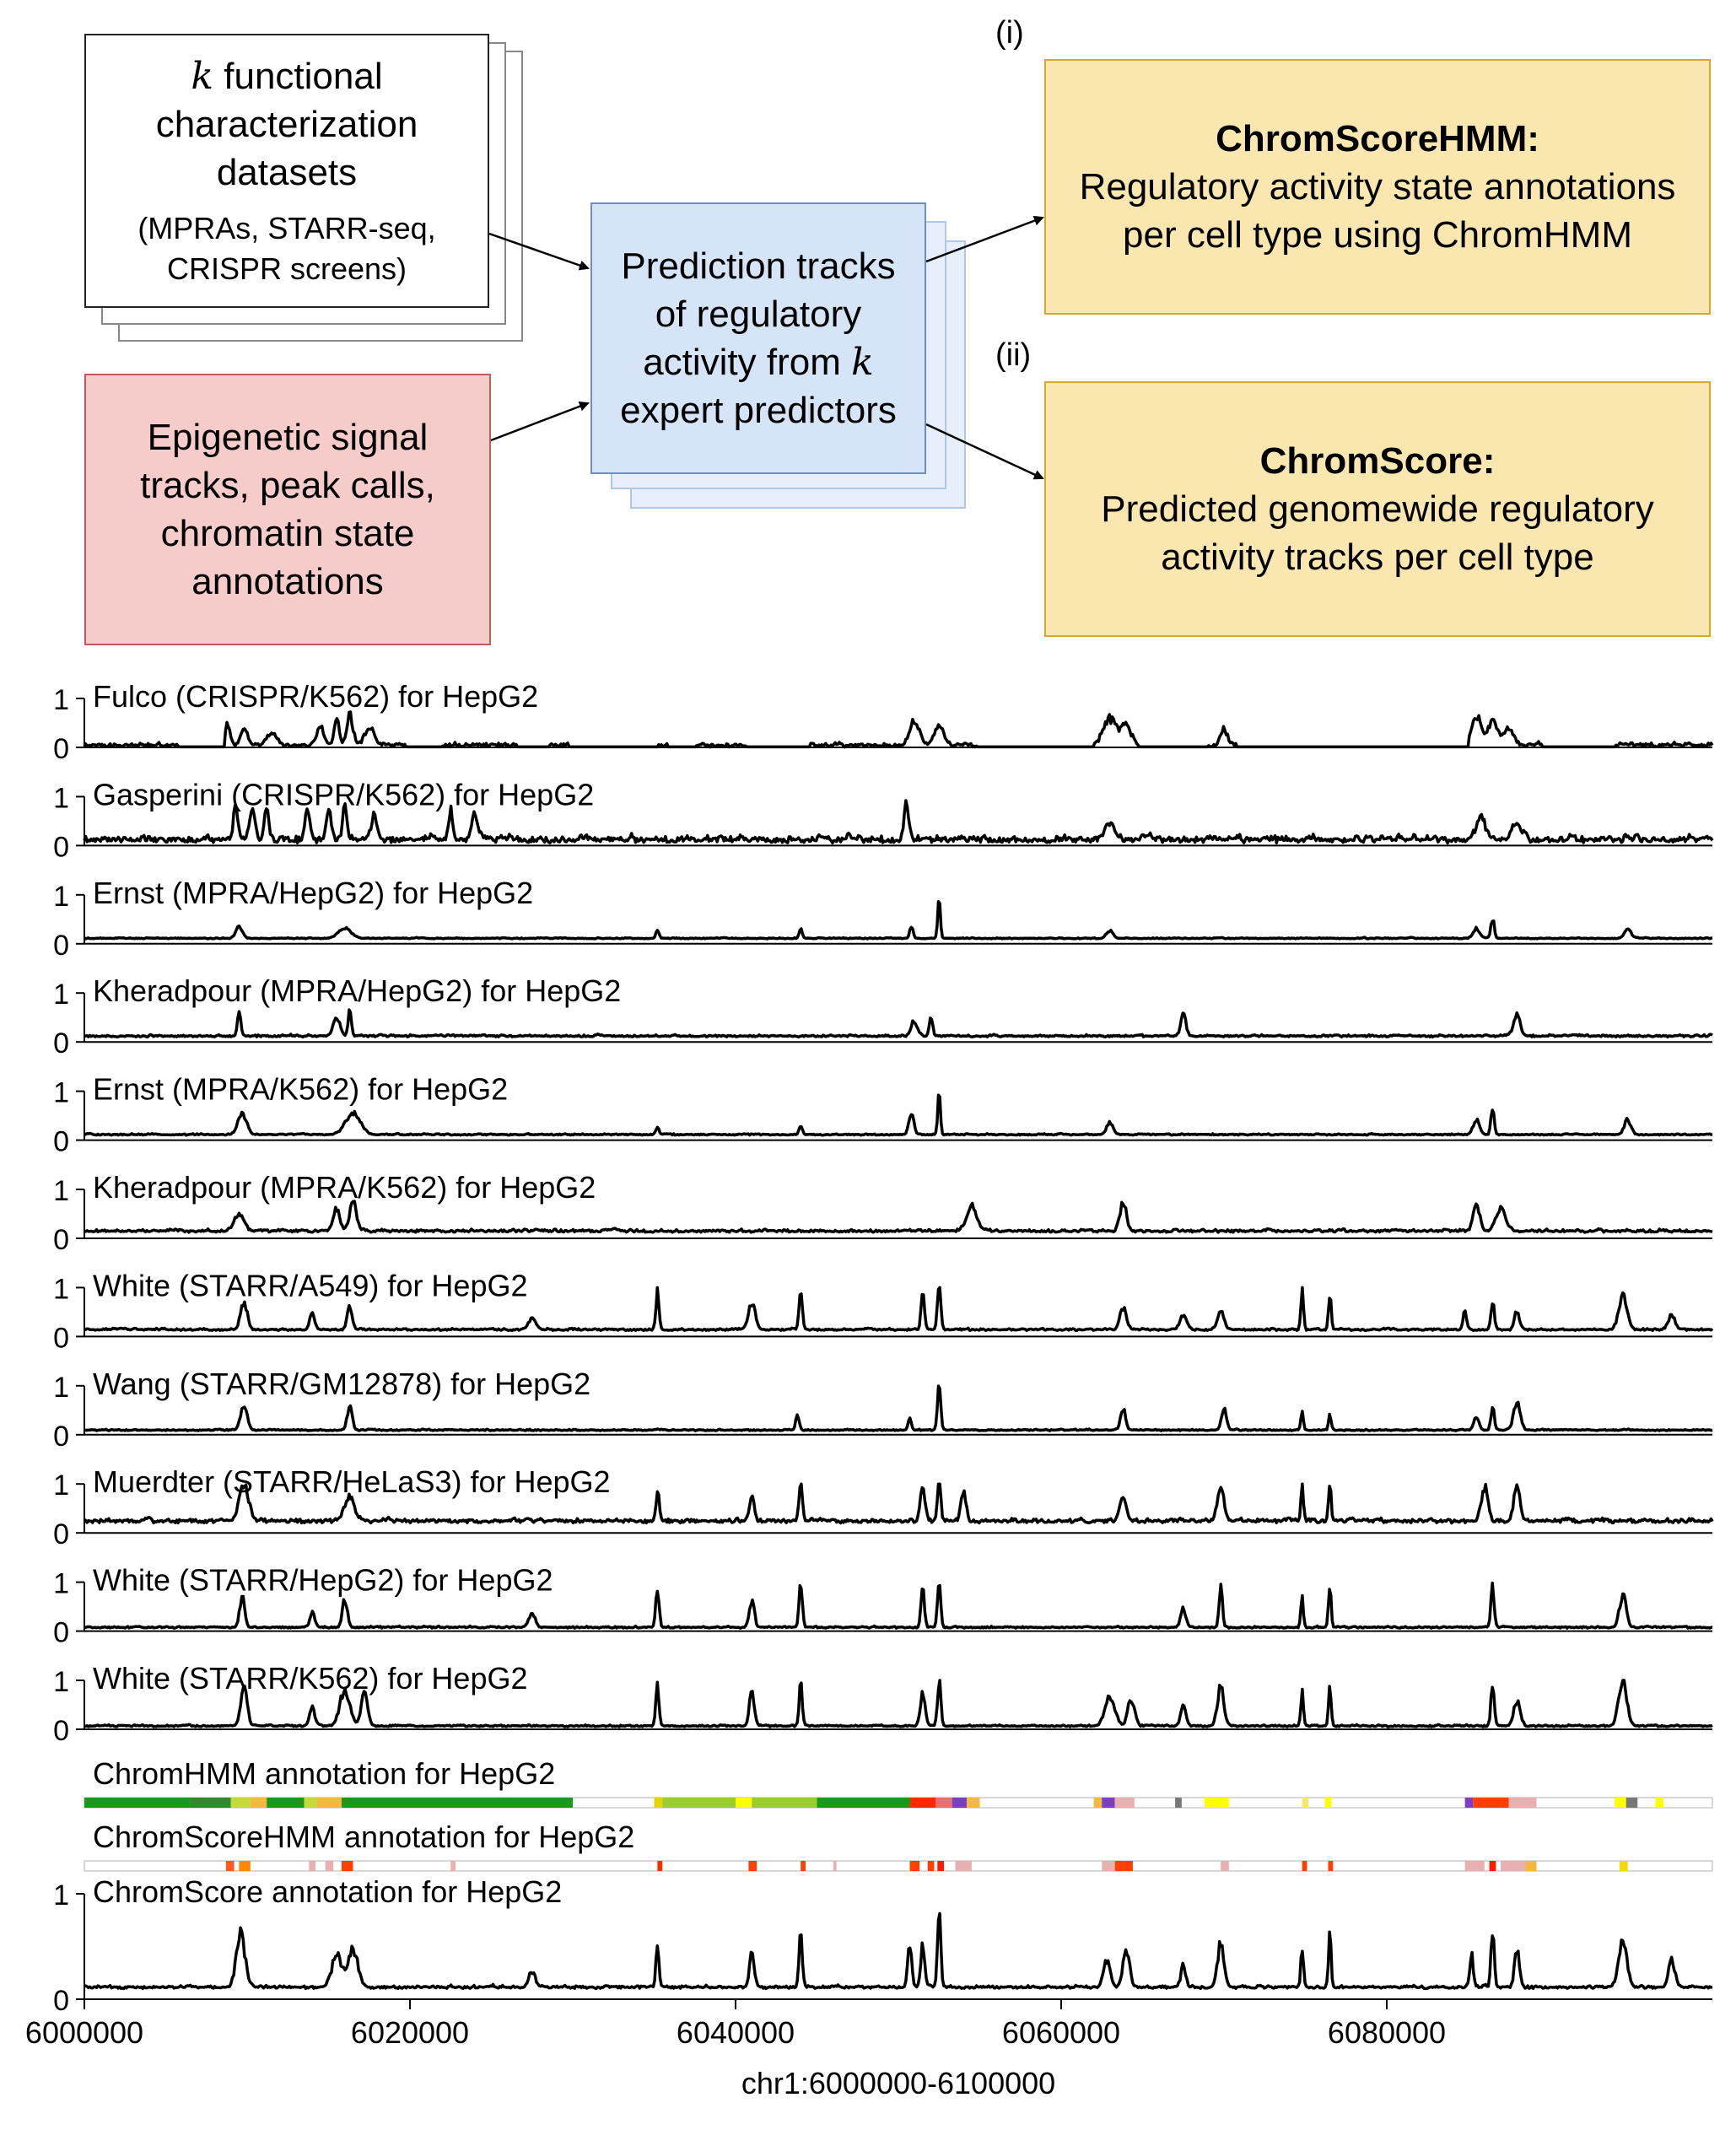  I want to click on x-axis-label: chr1:6000000-6100000, so click(898, 2083).